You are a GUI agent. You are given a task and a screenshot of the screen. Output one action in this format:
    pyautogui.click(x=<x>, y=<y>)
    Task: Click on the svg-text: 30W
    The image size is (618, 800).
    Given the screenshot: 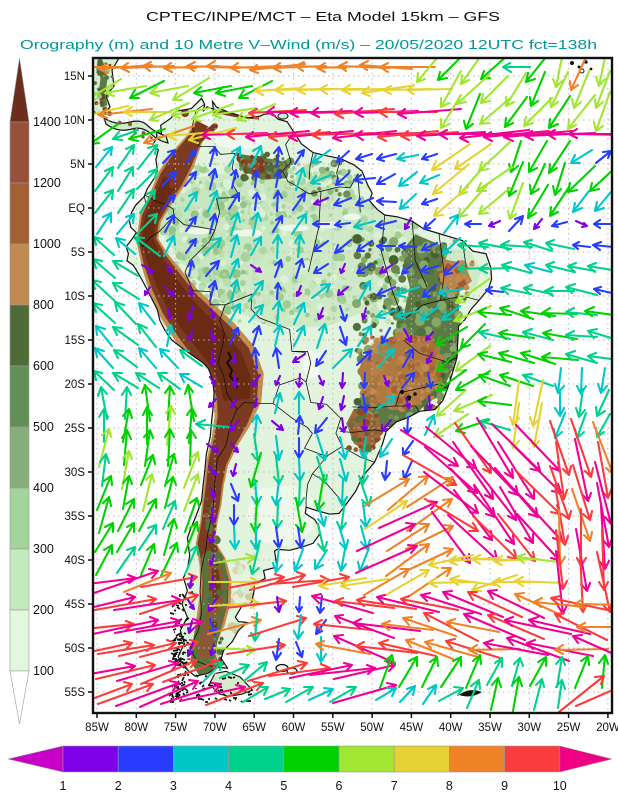 What is the action you would take?
    pyautogui.click(x=529, y=728)
    